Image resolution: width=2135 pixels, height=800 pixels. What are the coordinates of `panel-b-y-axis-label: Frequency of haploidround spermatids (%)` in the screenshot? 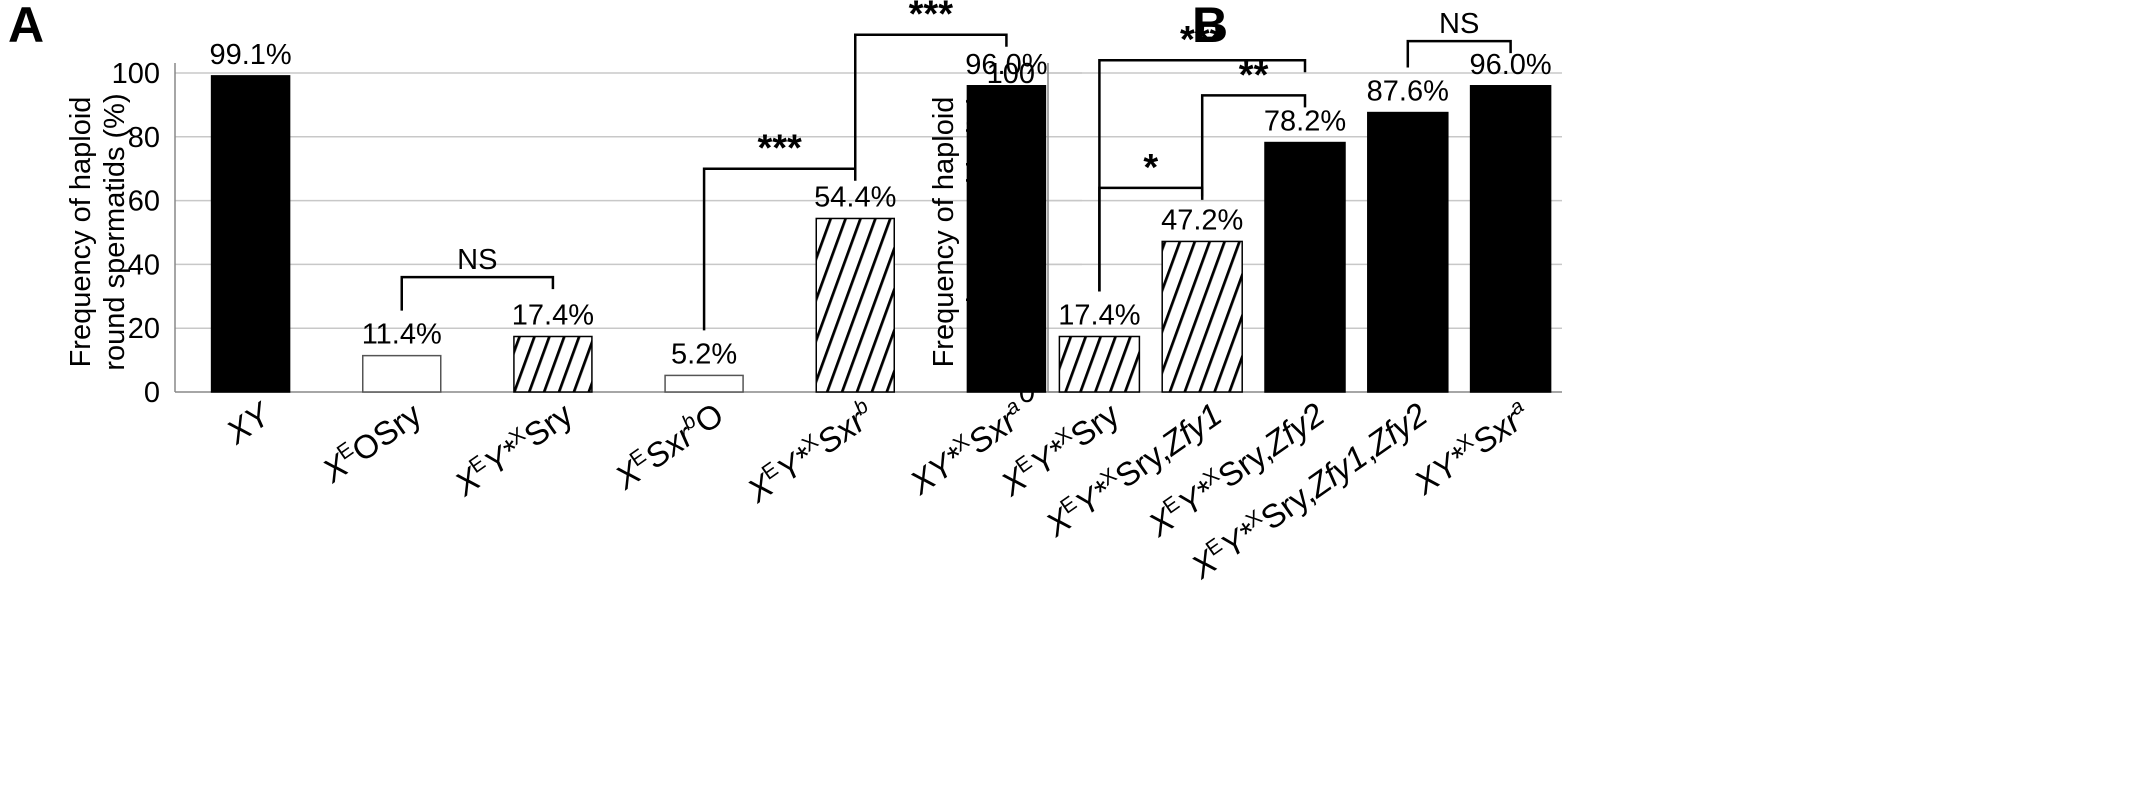 It's located at (961, 231).